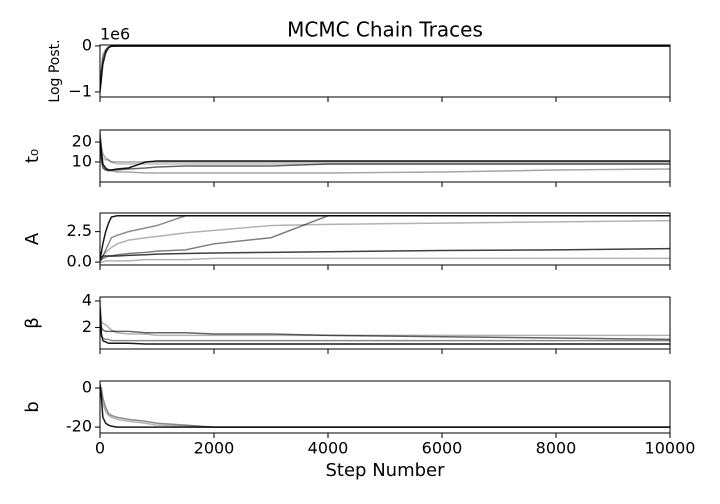 This screenshot has width=720, height=504. What do you see at coordinates (32, 238) in the screenshot?
I see `y-axis-label: A` at bounding box center [32, 238].